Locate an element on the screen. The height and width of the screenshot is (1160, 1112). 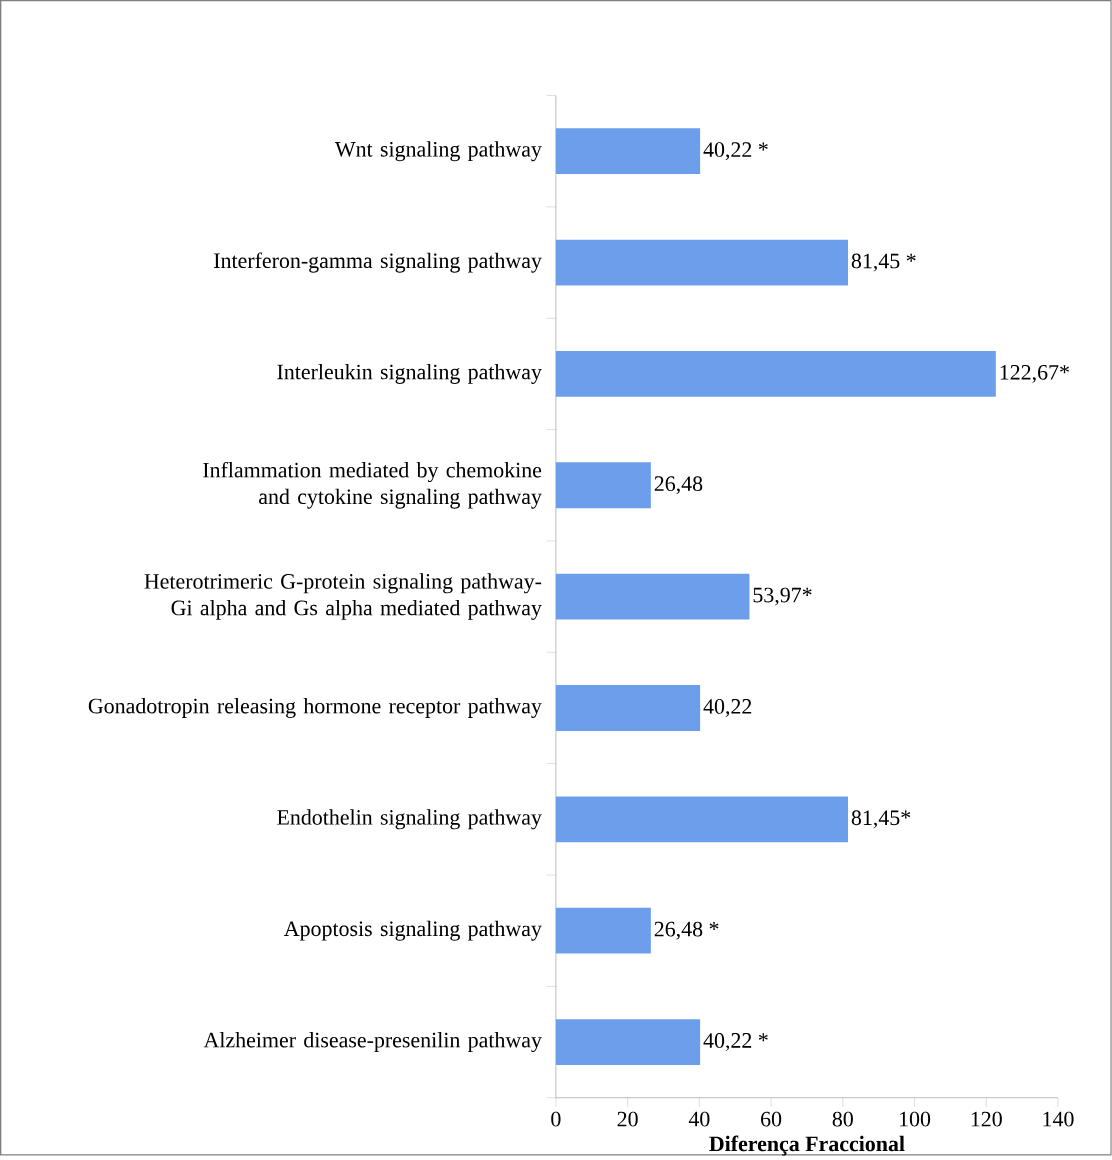
x-tick-label: 60 is located at coordinates (771, 1119).